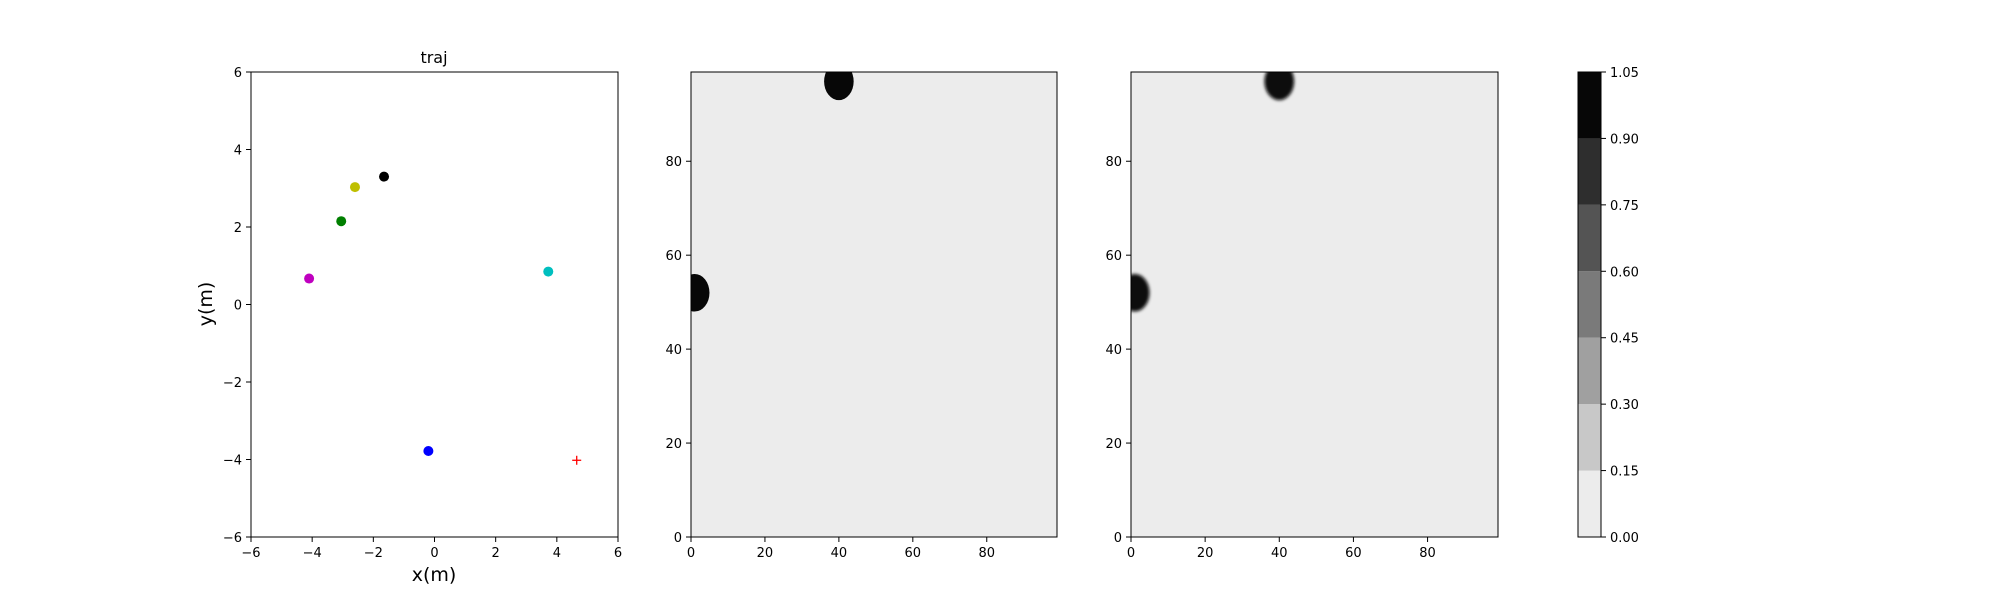 Image resolution: width=2000 pixels, height=600 pixels. What do you see at coordinates (839, 553) in the screenshot?
I see `map-1-xtick-label: 40` at bounding box center [839, 553].